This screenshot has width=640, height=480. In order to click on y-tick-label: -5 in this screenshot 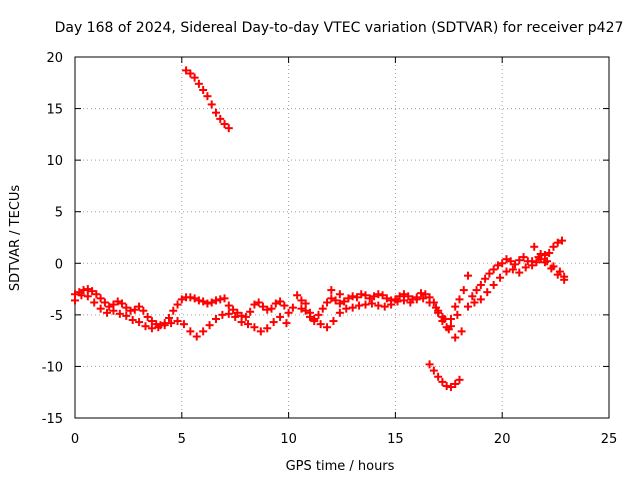, I will do `click(56, 316)`.